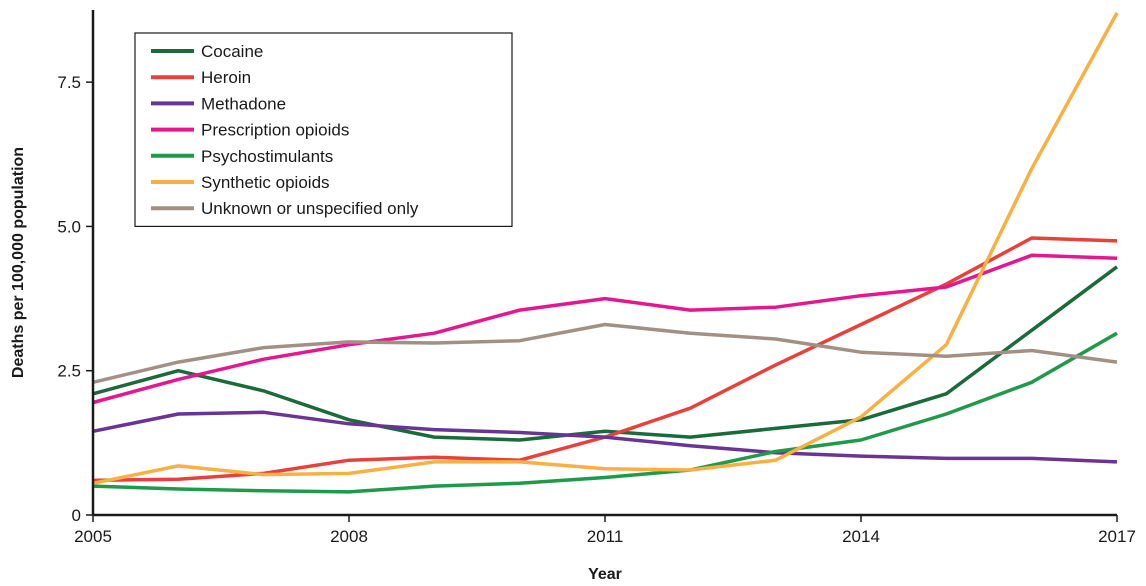 This screenshot has width=1146, height=586. I want to click on y-tick-label: 7.5, so click(69, 82).